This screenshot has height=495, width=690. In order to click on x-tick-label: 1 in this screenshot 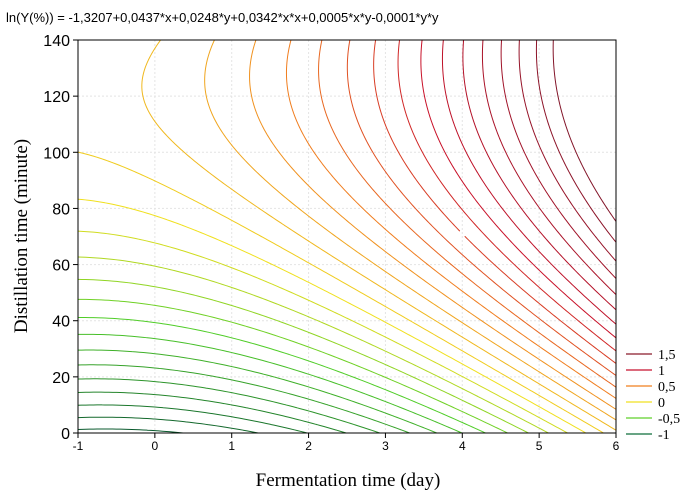, I will do `click(231, 446)`.